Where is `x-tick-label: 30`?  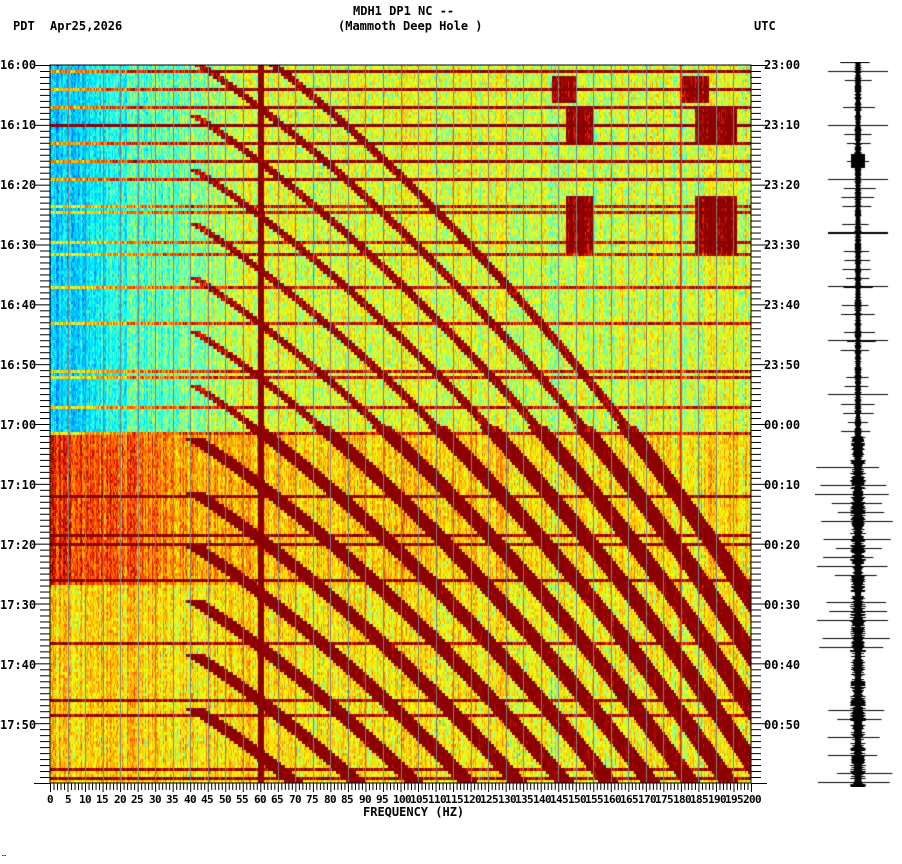 x-tick-label: 30 is located at coordinates (155, 799).